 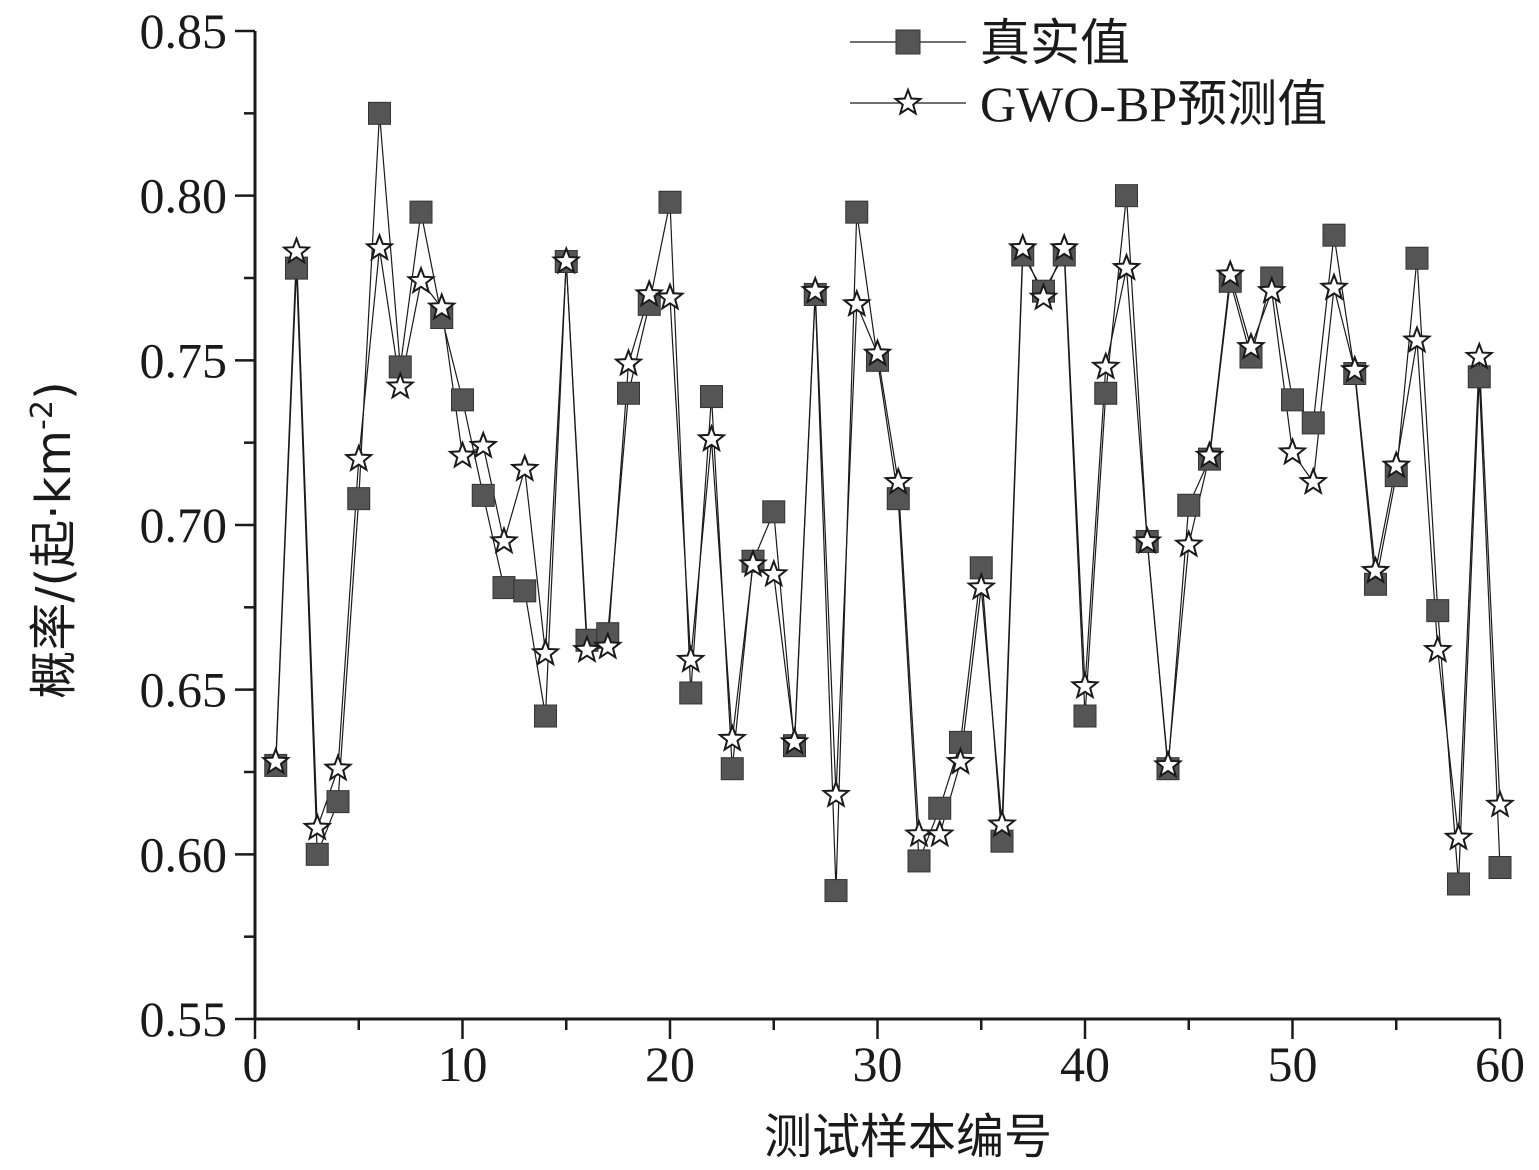 What do you see at coordinates (463, 1064) in the screenshot?
I see `x-tick-label: 10` at bounding box center [463, 1064].